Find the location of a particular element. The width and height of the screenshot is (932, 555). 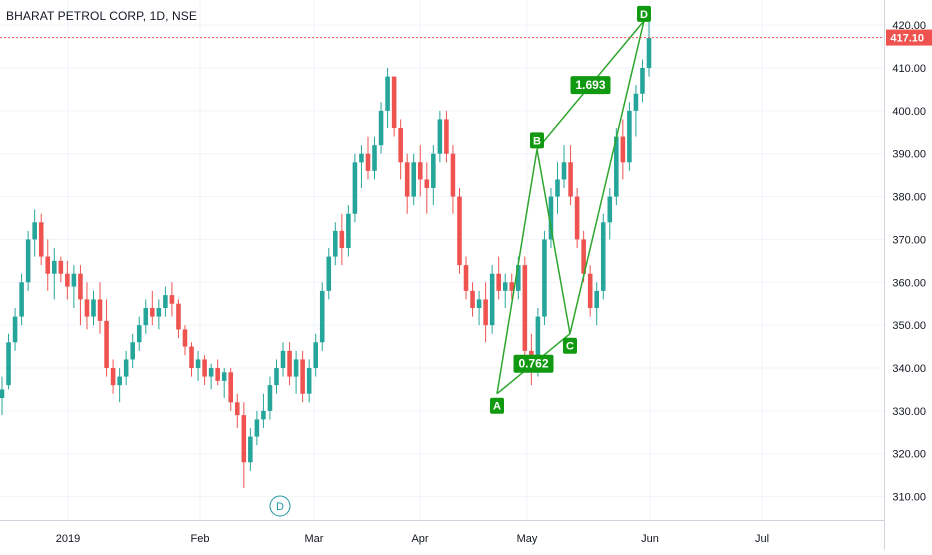

last-price-label: 417.10 is located at coordinates (907, 39).